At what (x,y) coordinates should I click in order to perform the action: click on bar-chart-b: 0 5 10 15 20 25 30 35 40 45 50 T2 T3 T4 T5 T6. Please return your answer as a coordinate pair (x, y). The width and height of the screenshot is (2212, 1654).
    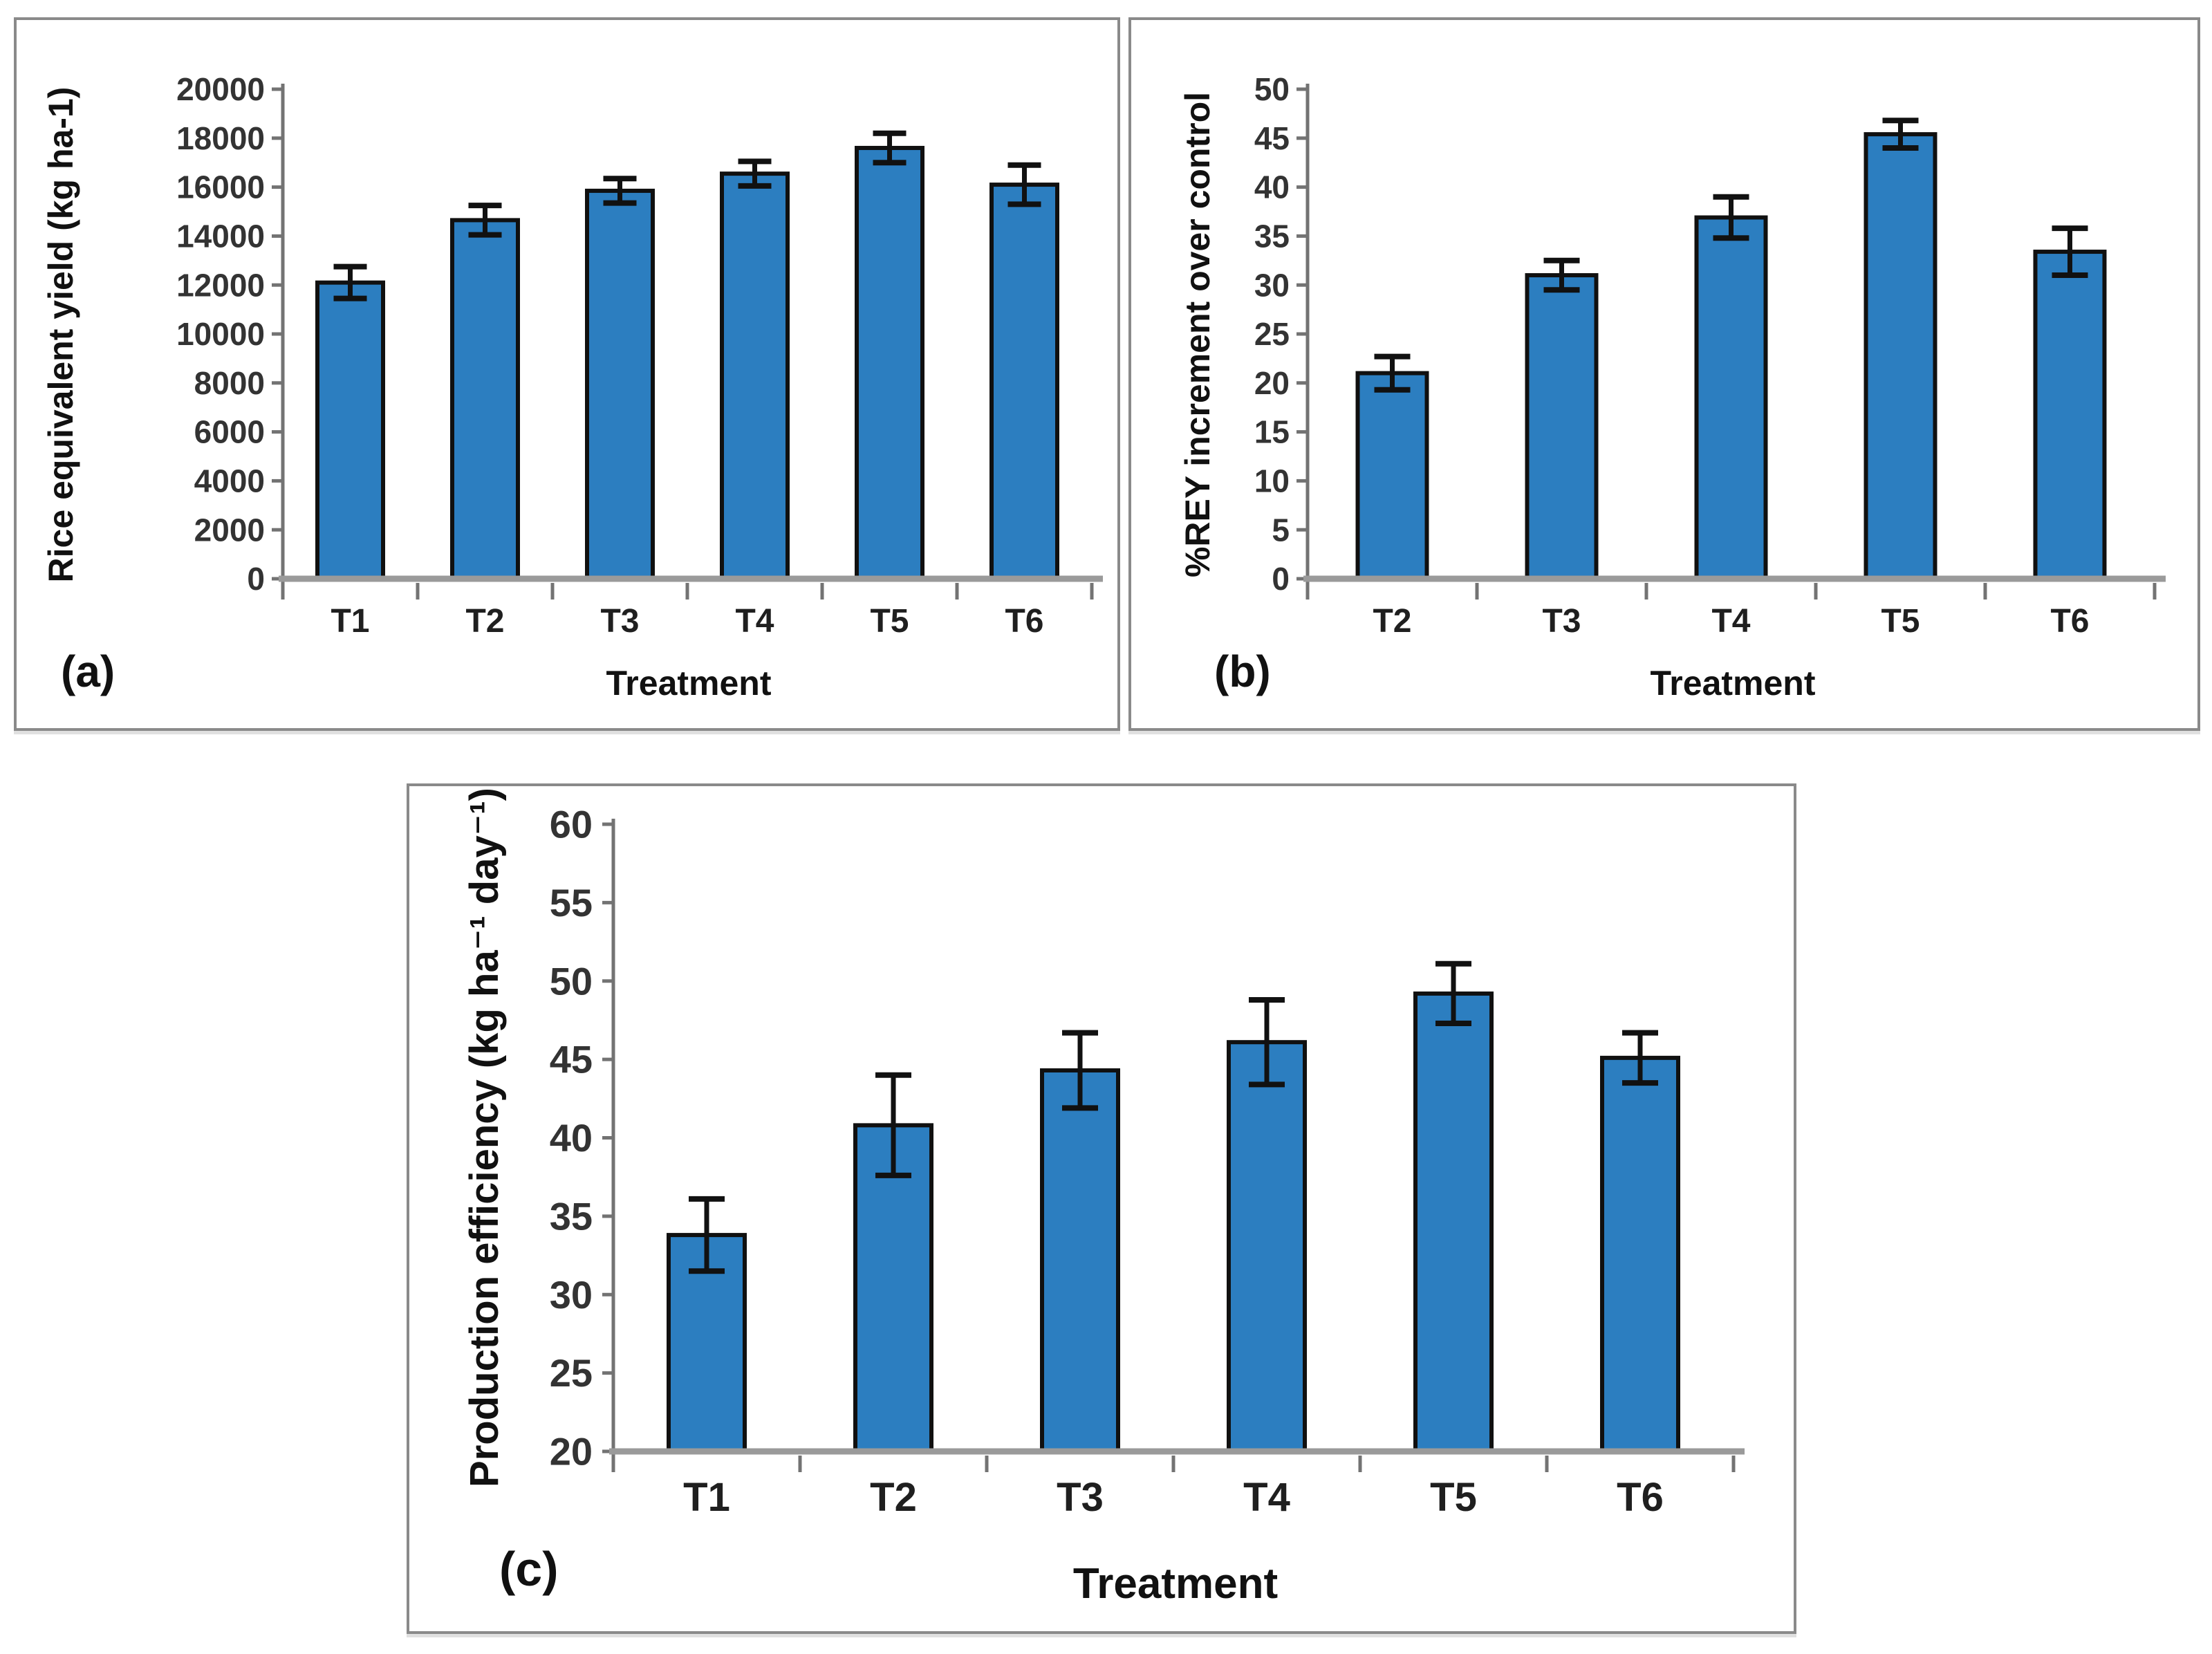
    Looking at the image, I should click on (1710, 356).